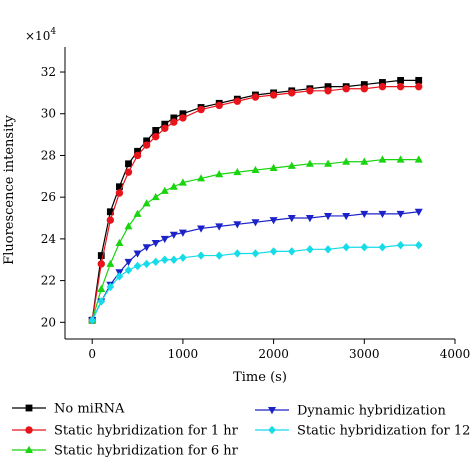  I want to click on y-tick-label: 28, so click(48, 155).